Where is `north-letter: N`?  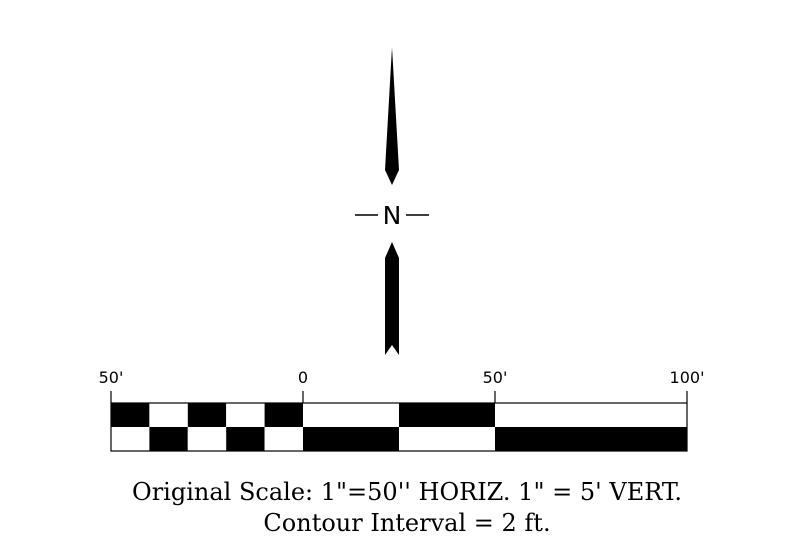 north-letter: N is located at coordinates (392, 215).